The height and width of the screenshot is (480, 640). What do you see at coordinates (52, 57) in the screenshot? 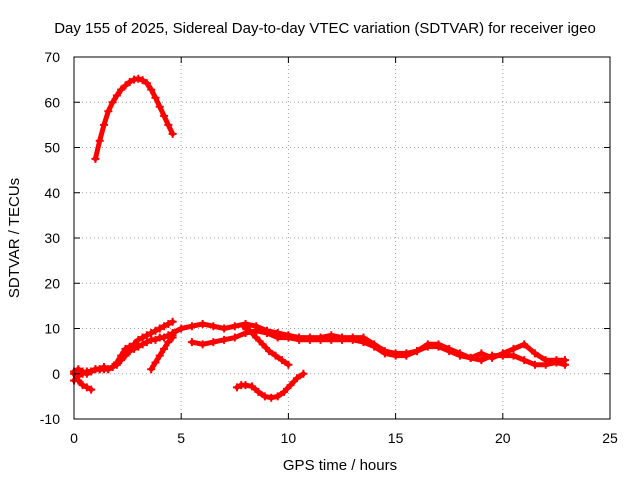
I see `y-tick-label: 70` at bounding box center [52, 57].